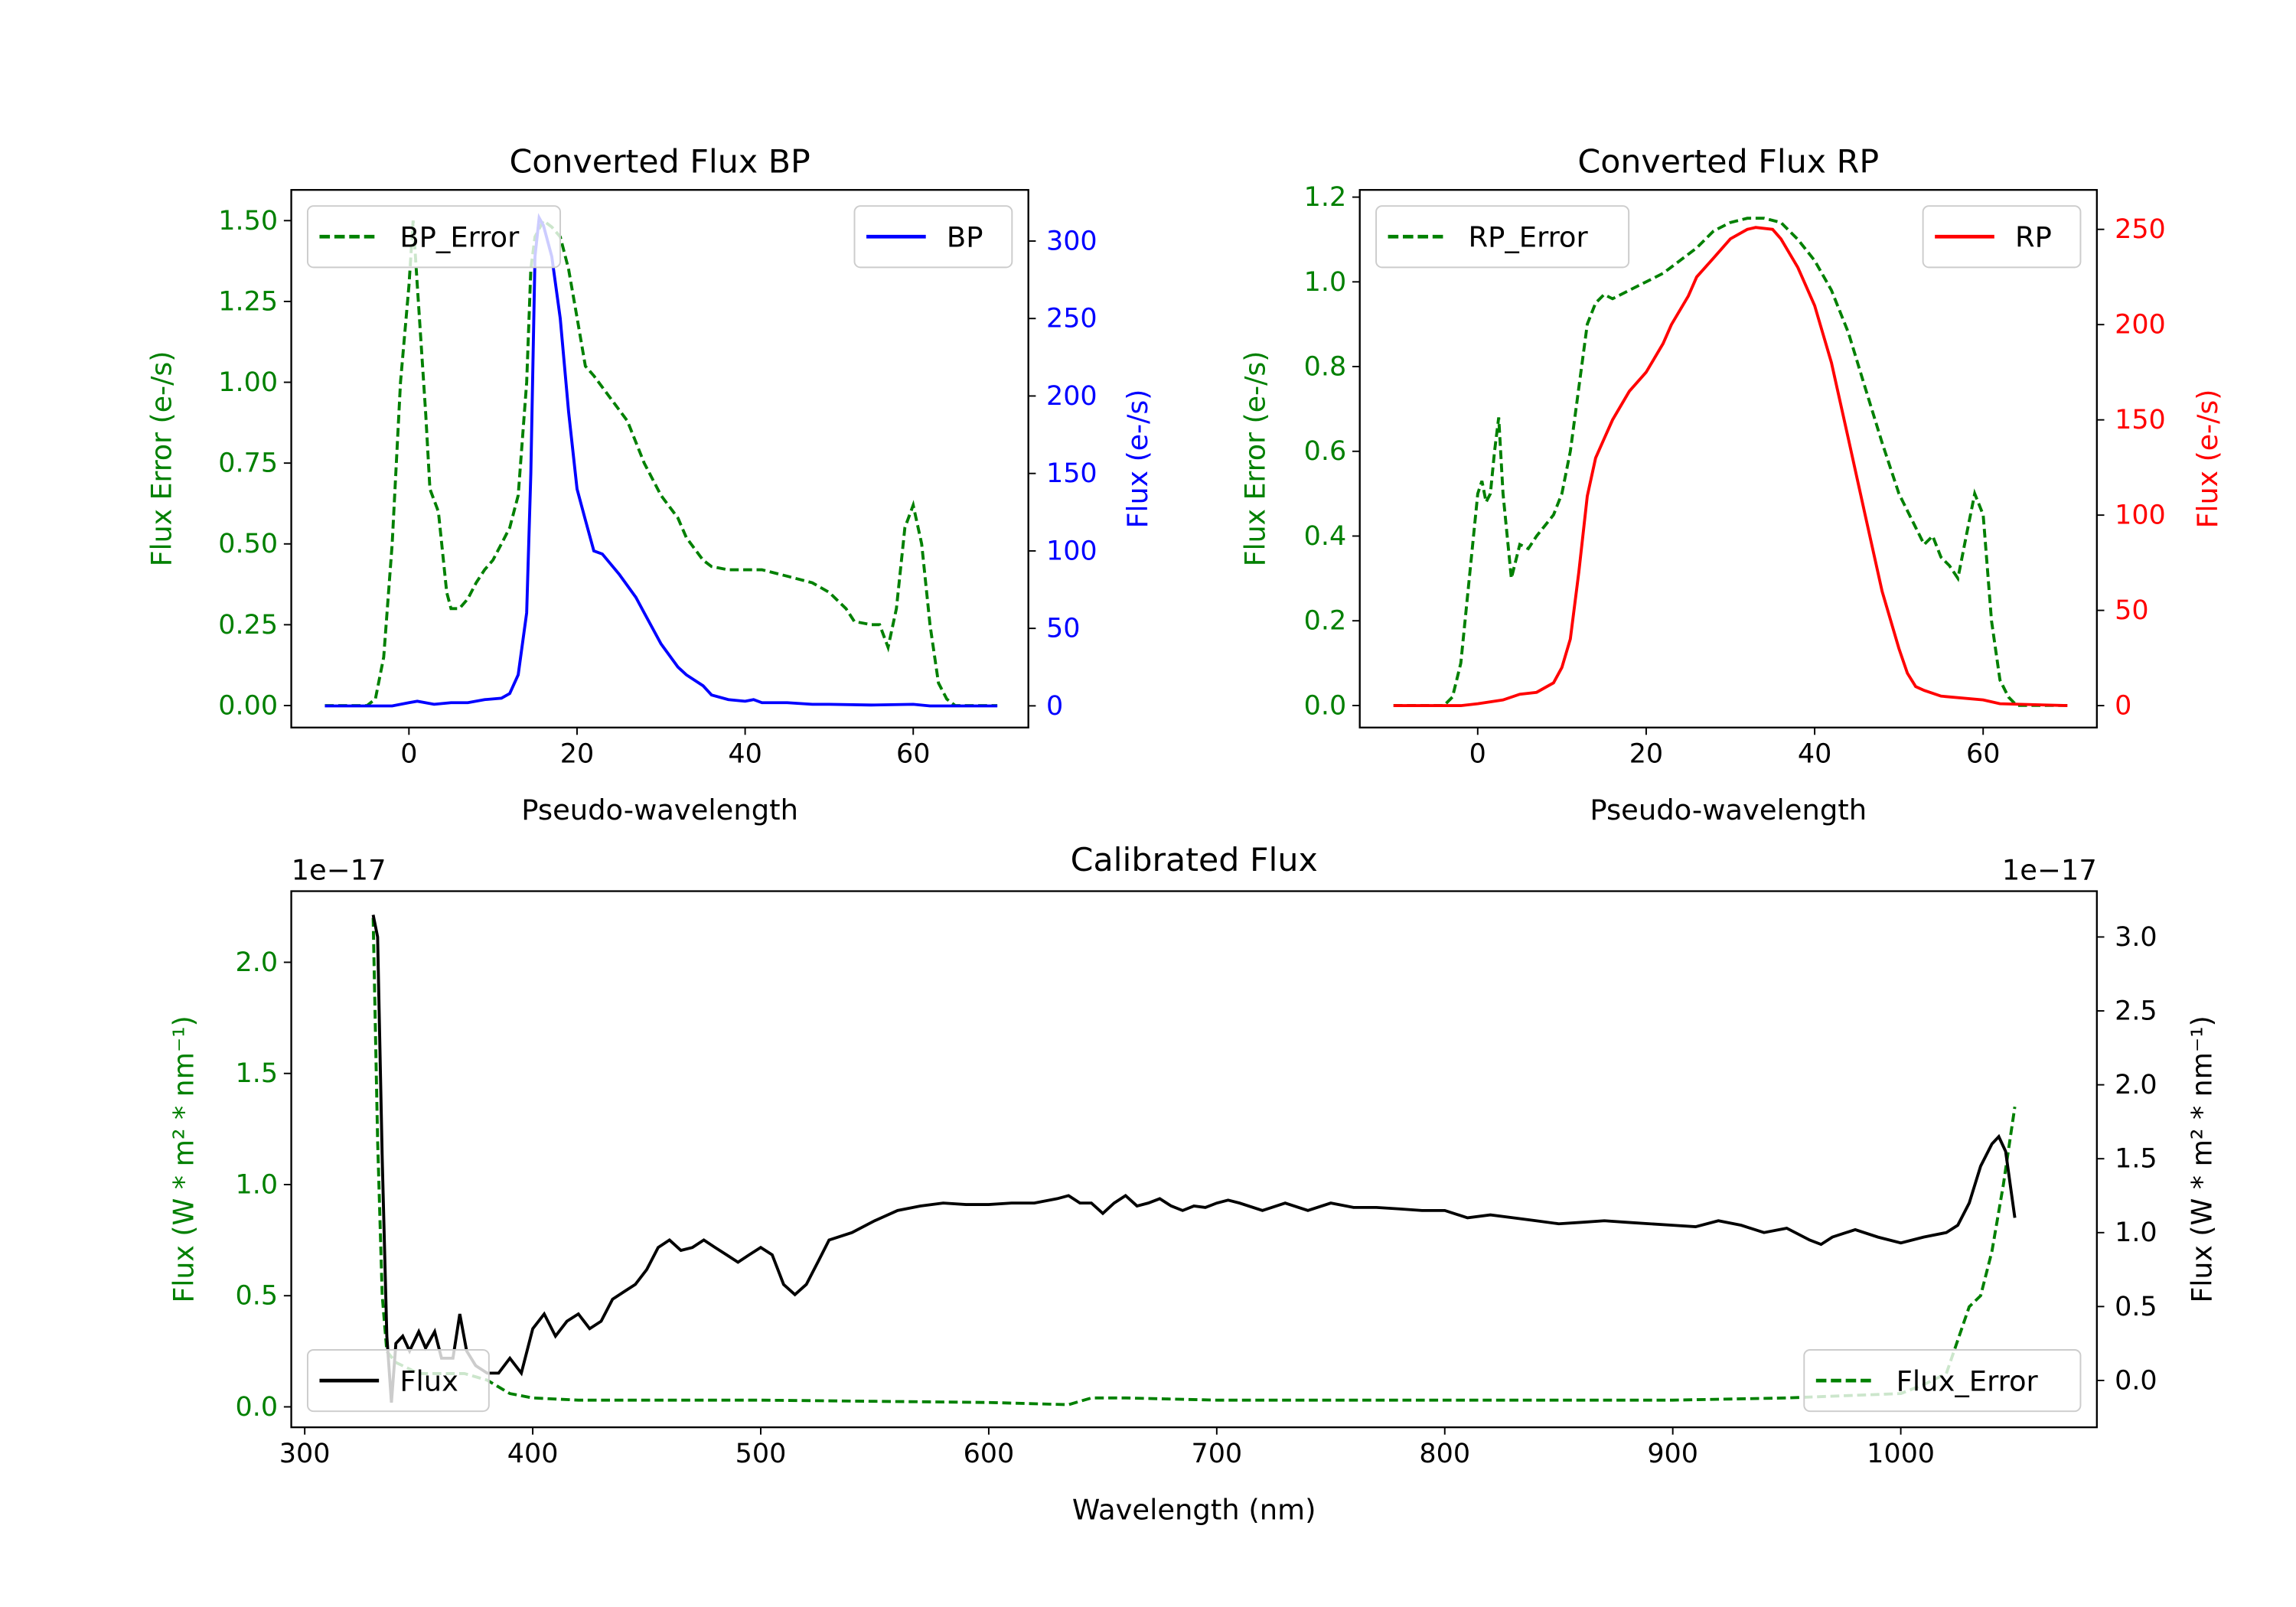 The height and width of the screenshot is (1607, 2296). I want to click on y-right-tick-label: 300, so click(1071, 242).